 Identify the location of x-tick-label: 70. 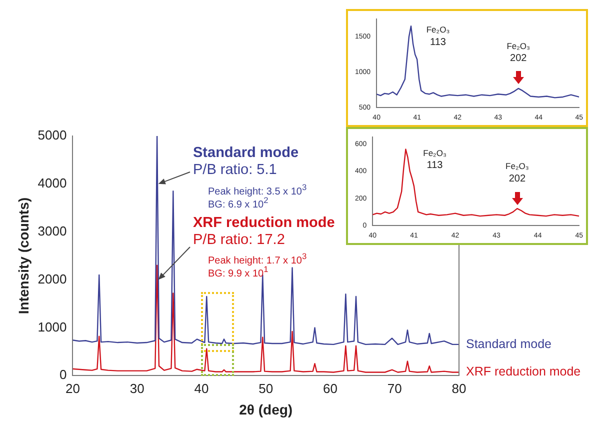
(394, 388).